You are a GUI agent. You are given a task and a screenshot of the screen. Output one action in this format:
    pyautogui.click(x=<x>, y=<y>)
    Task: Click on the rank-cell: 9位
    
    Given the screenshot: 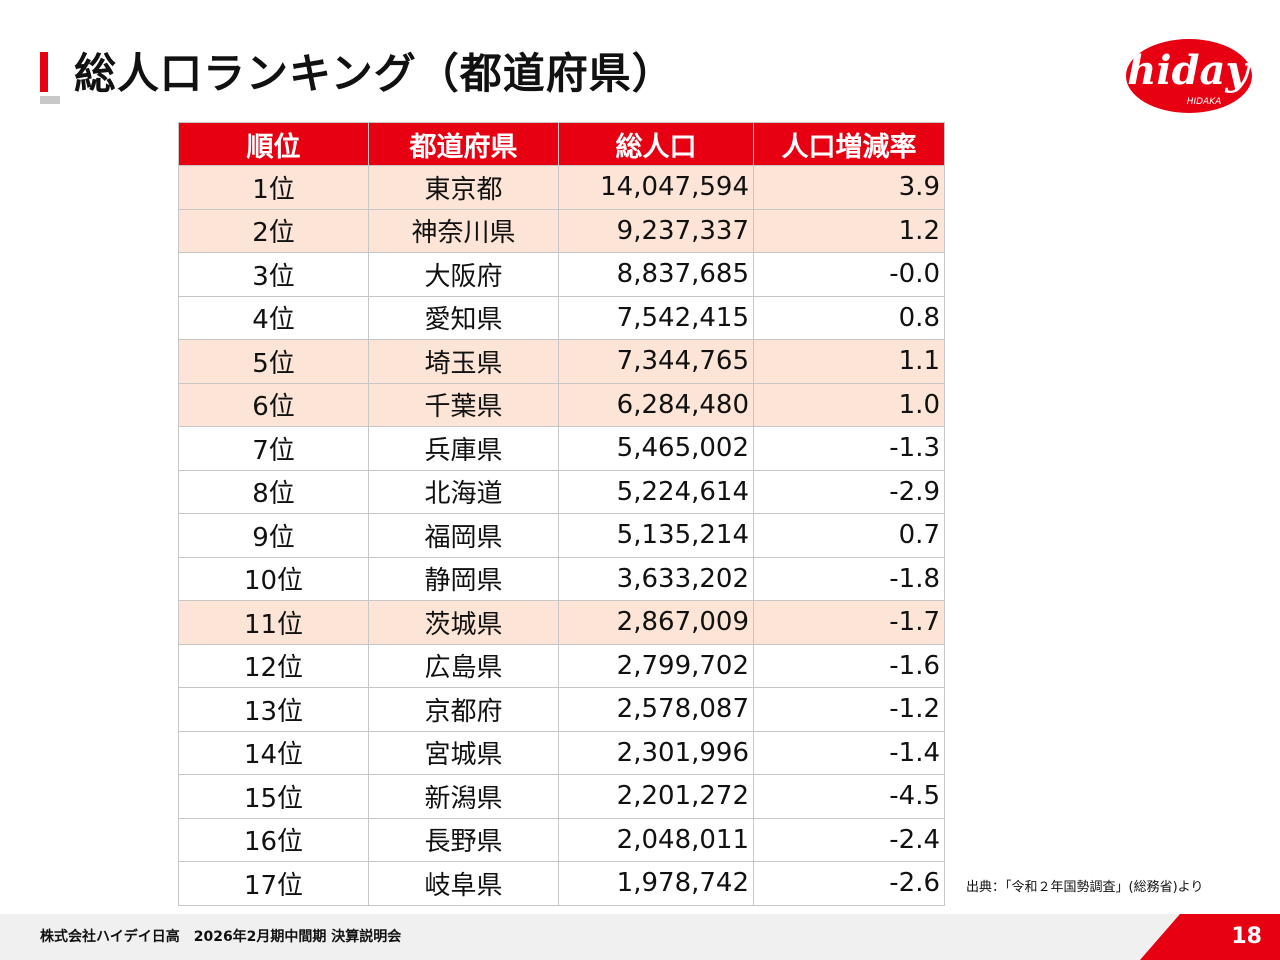 What is the action you would take?
    pyautogui.click(x=273, y=535)
    